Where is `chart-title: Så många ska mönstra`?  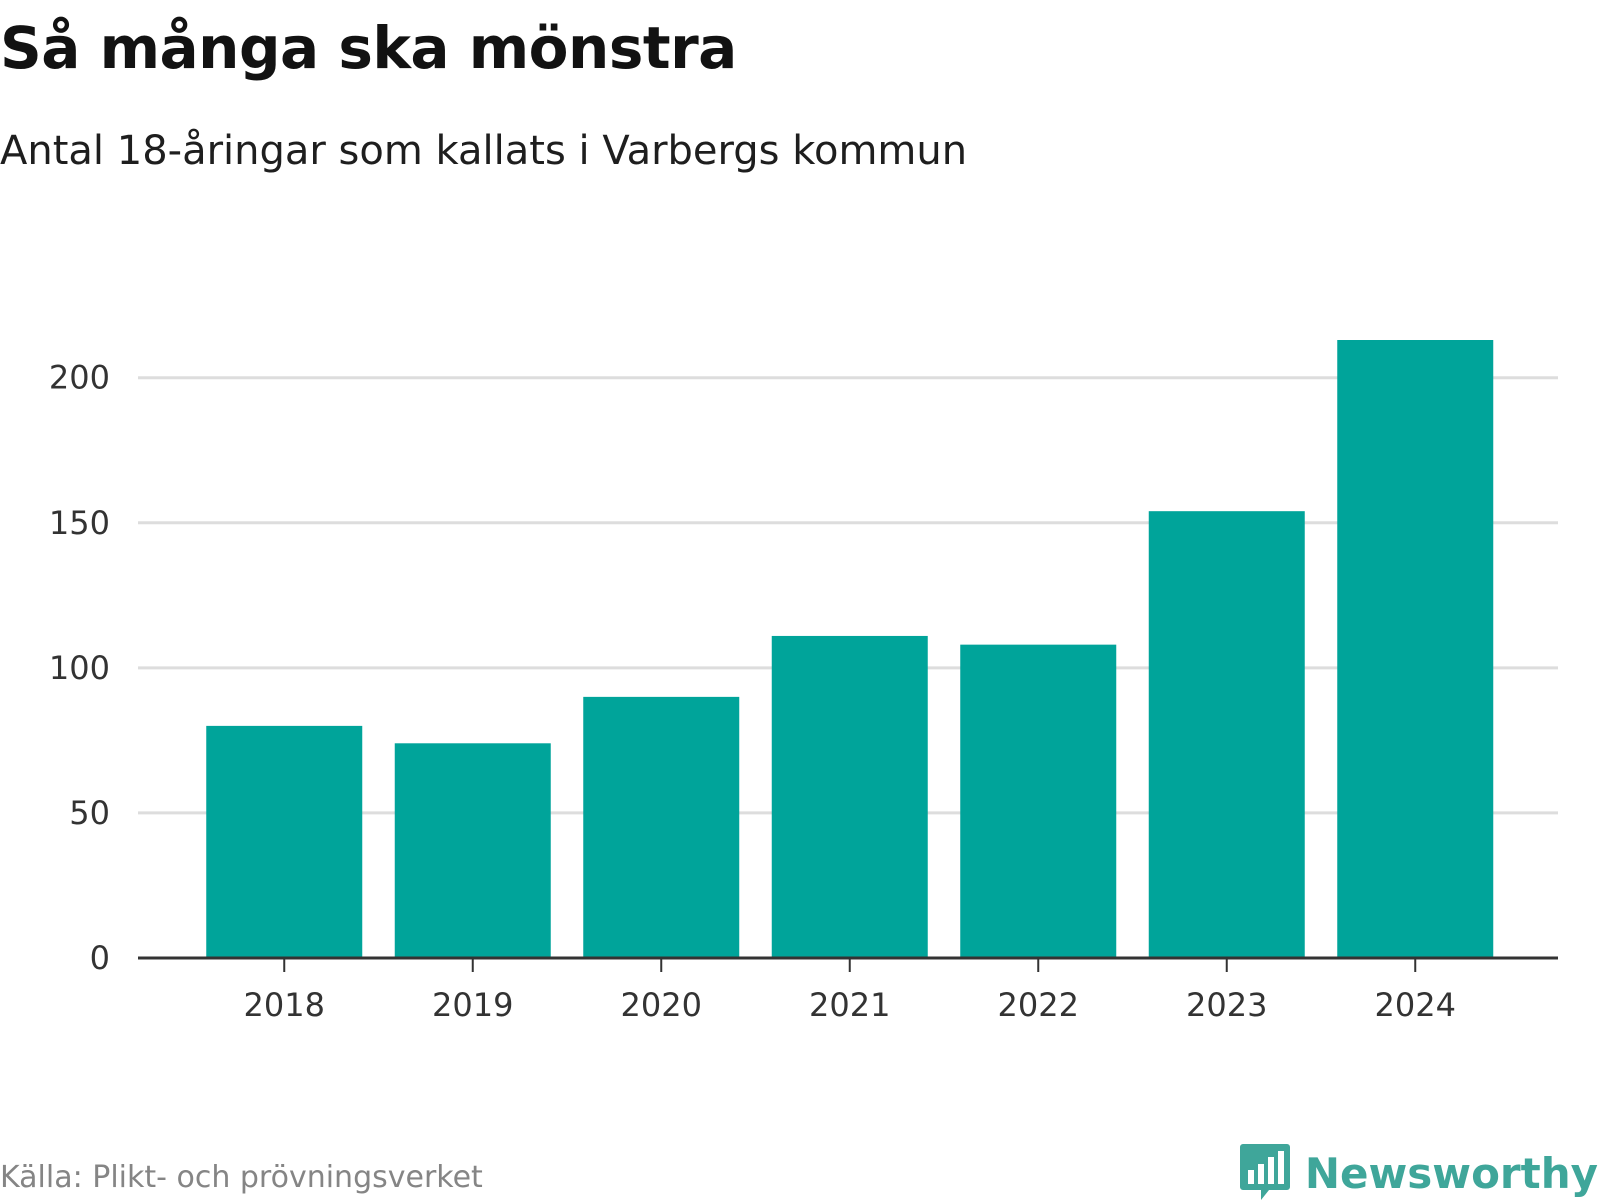 chart-title: Så många ska mönstra is located at coordinates (368, 48).